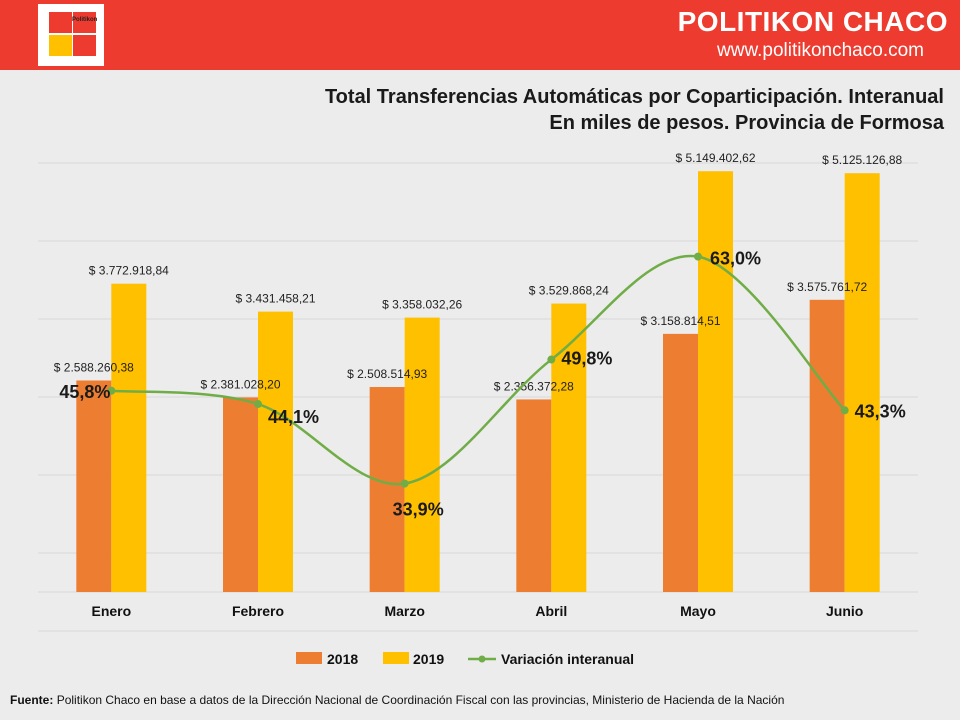 This screenshot has height=720, width=960. I want to click on variation-label: 44,1%, so click(293, 417).